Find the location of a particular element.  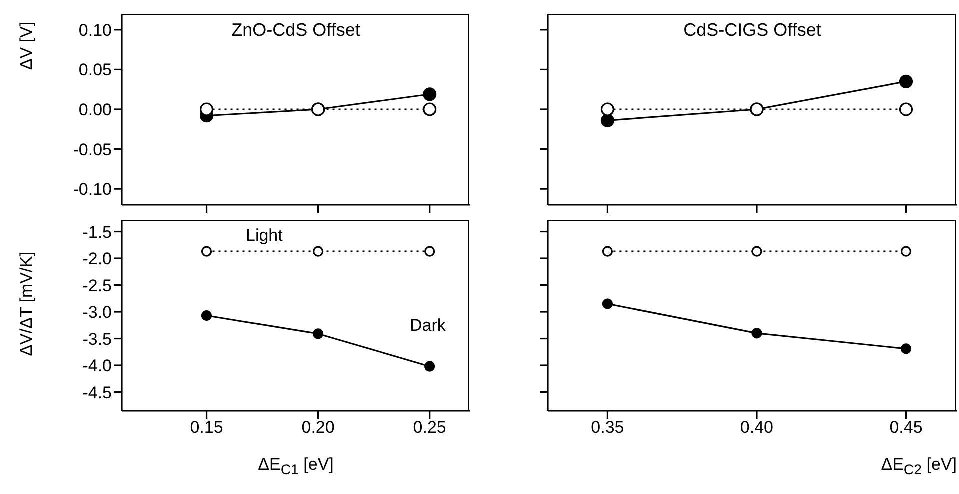

x-axis-title: ΔE$_{C2}$ [eV] is located at coordinates (918, 466).